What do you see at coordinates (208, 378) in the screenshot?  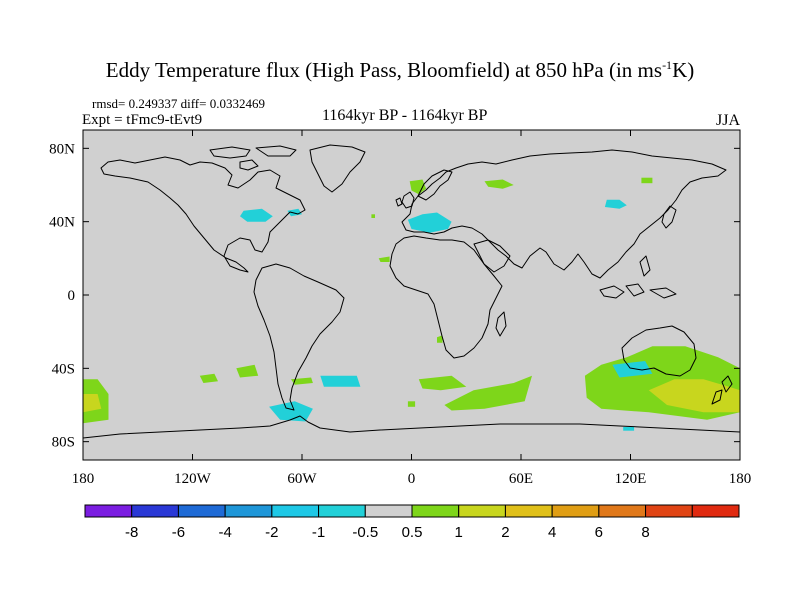 I see `patch-south-pacific-a` at bounding box center [208, 378].